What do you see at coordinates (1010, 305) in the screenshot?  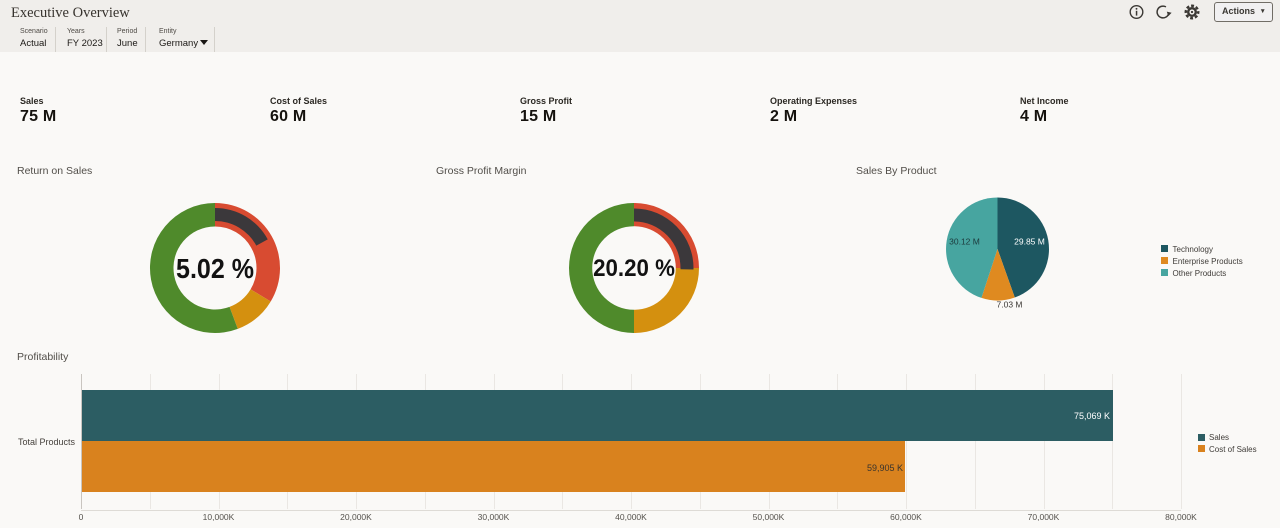 I see `svg-text: 7.03 M` at bounding box center [1010, 305].